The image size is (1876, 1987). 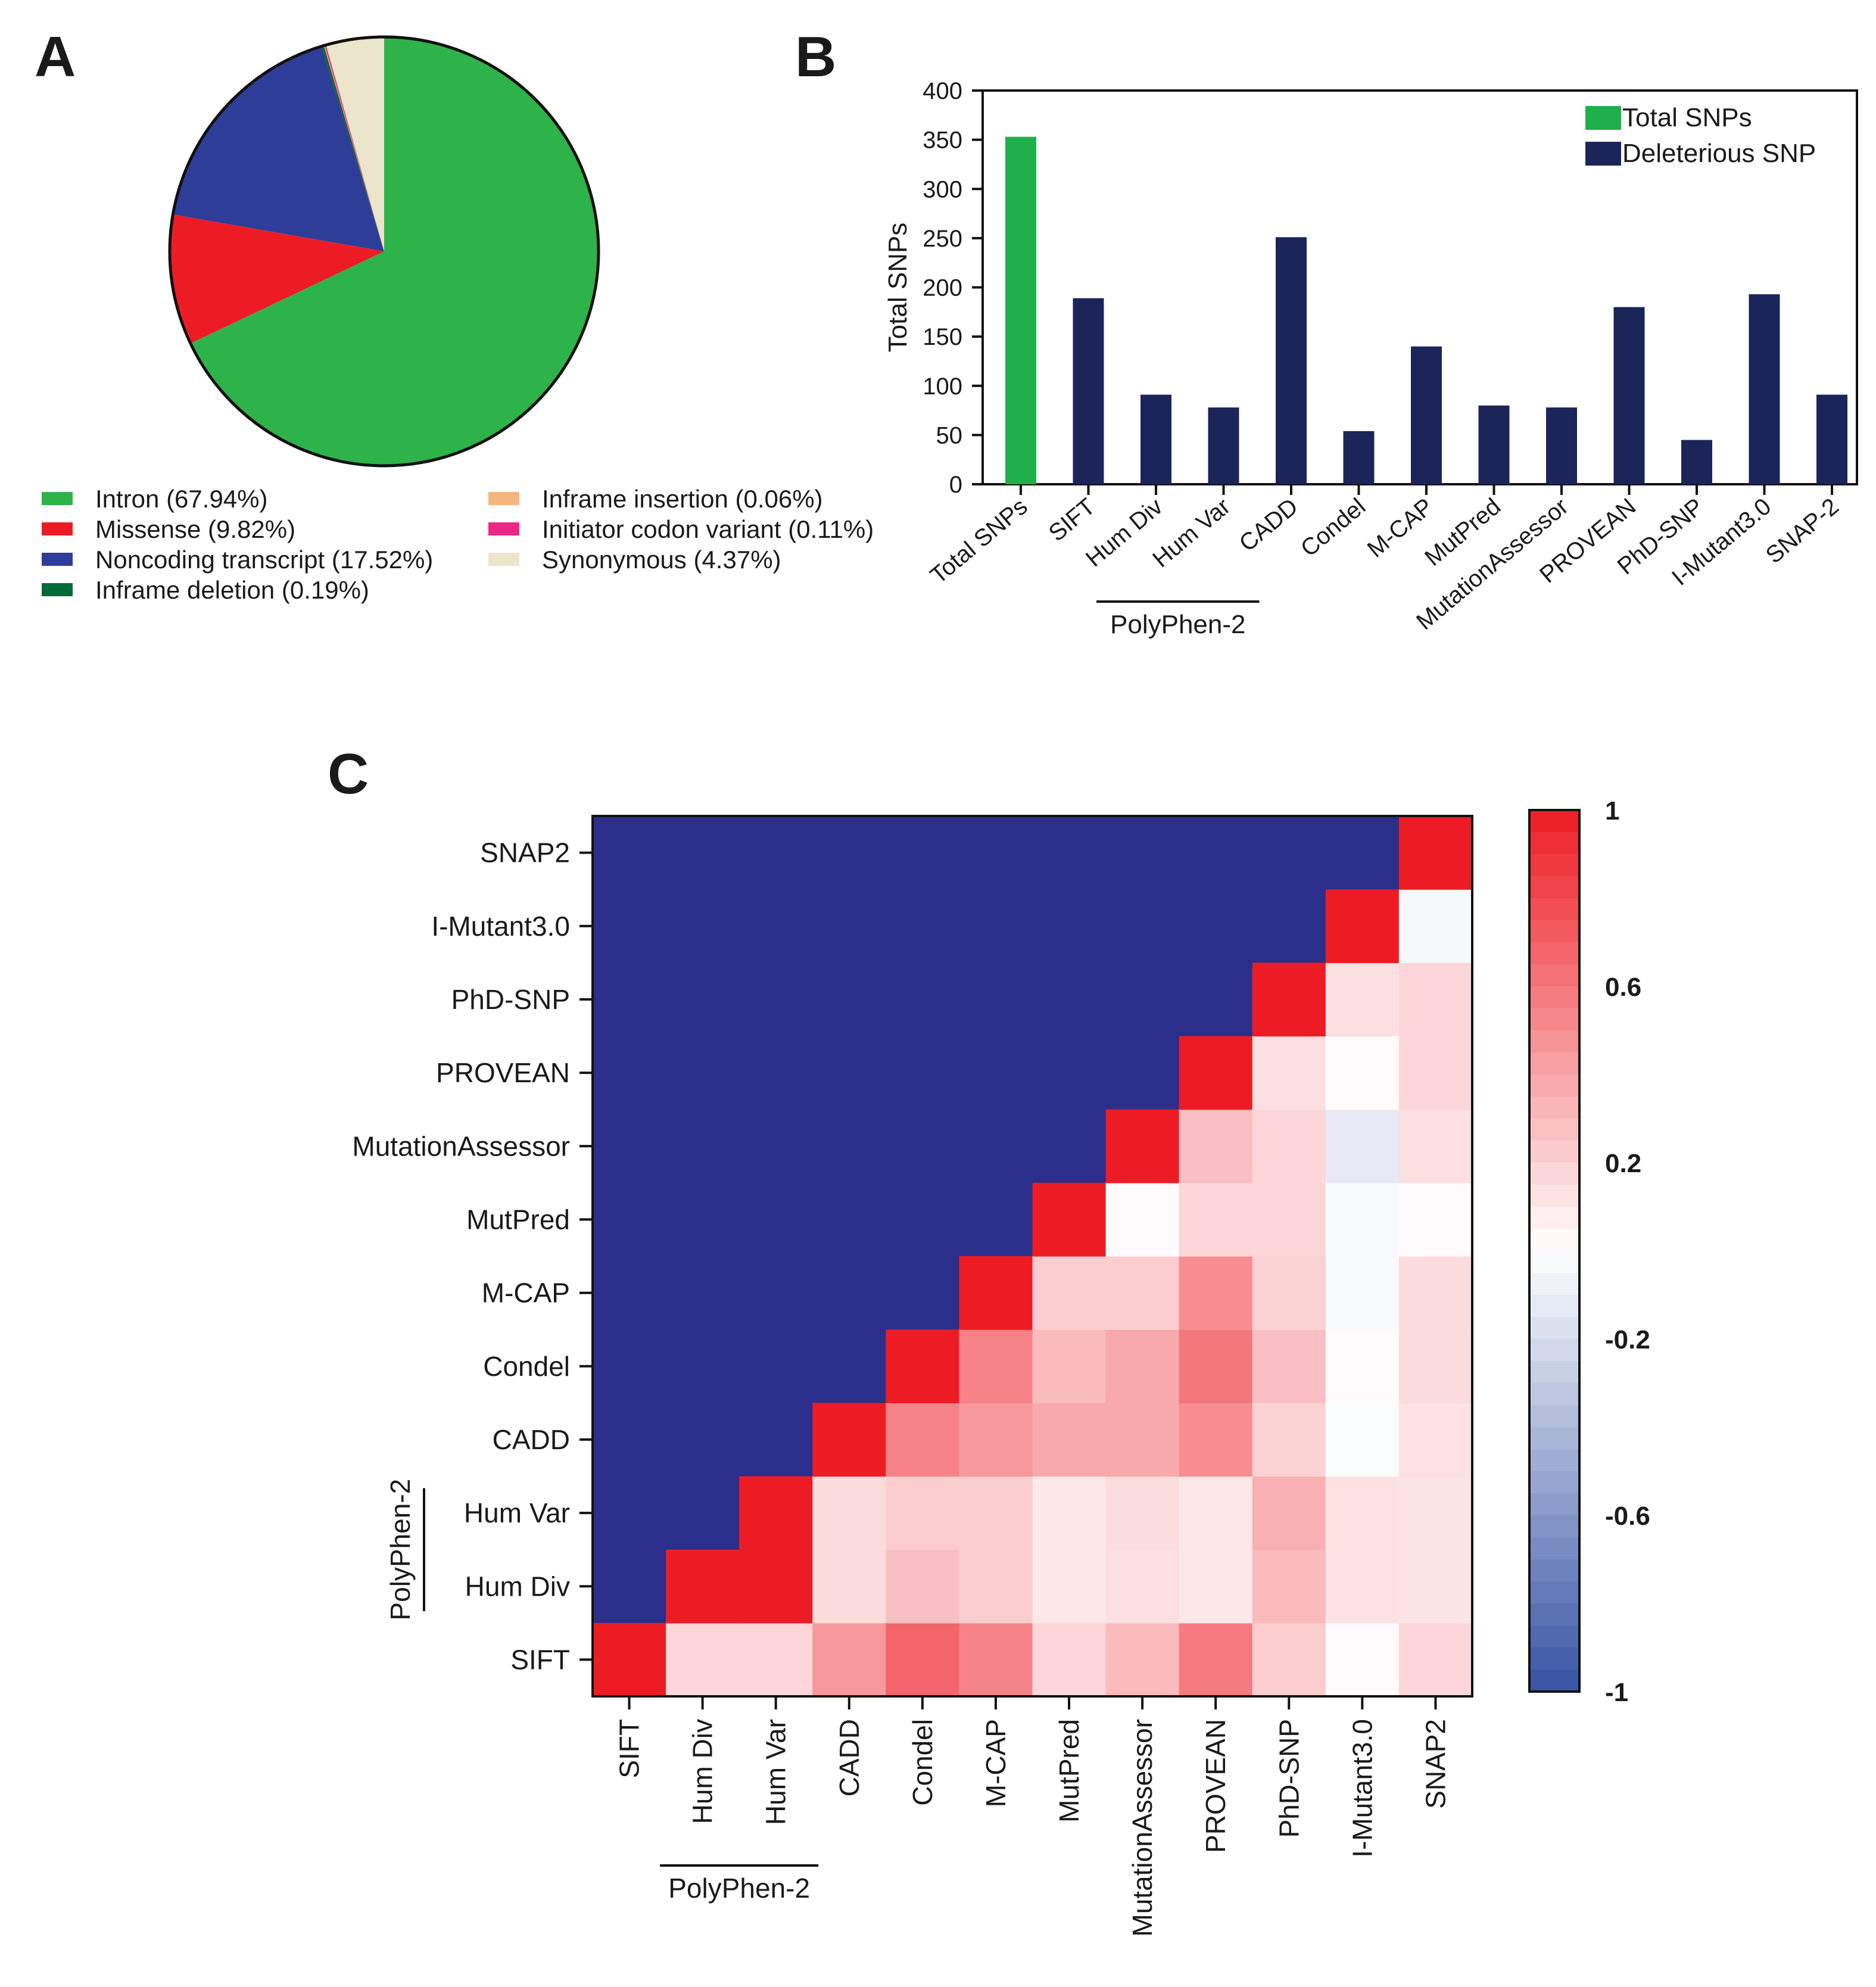 What do you see at coordinates (1627, 1516) in the screenshot?
I see `colorbar-tick-label: -0.6` at bounding box center [1627, 1516].